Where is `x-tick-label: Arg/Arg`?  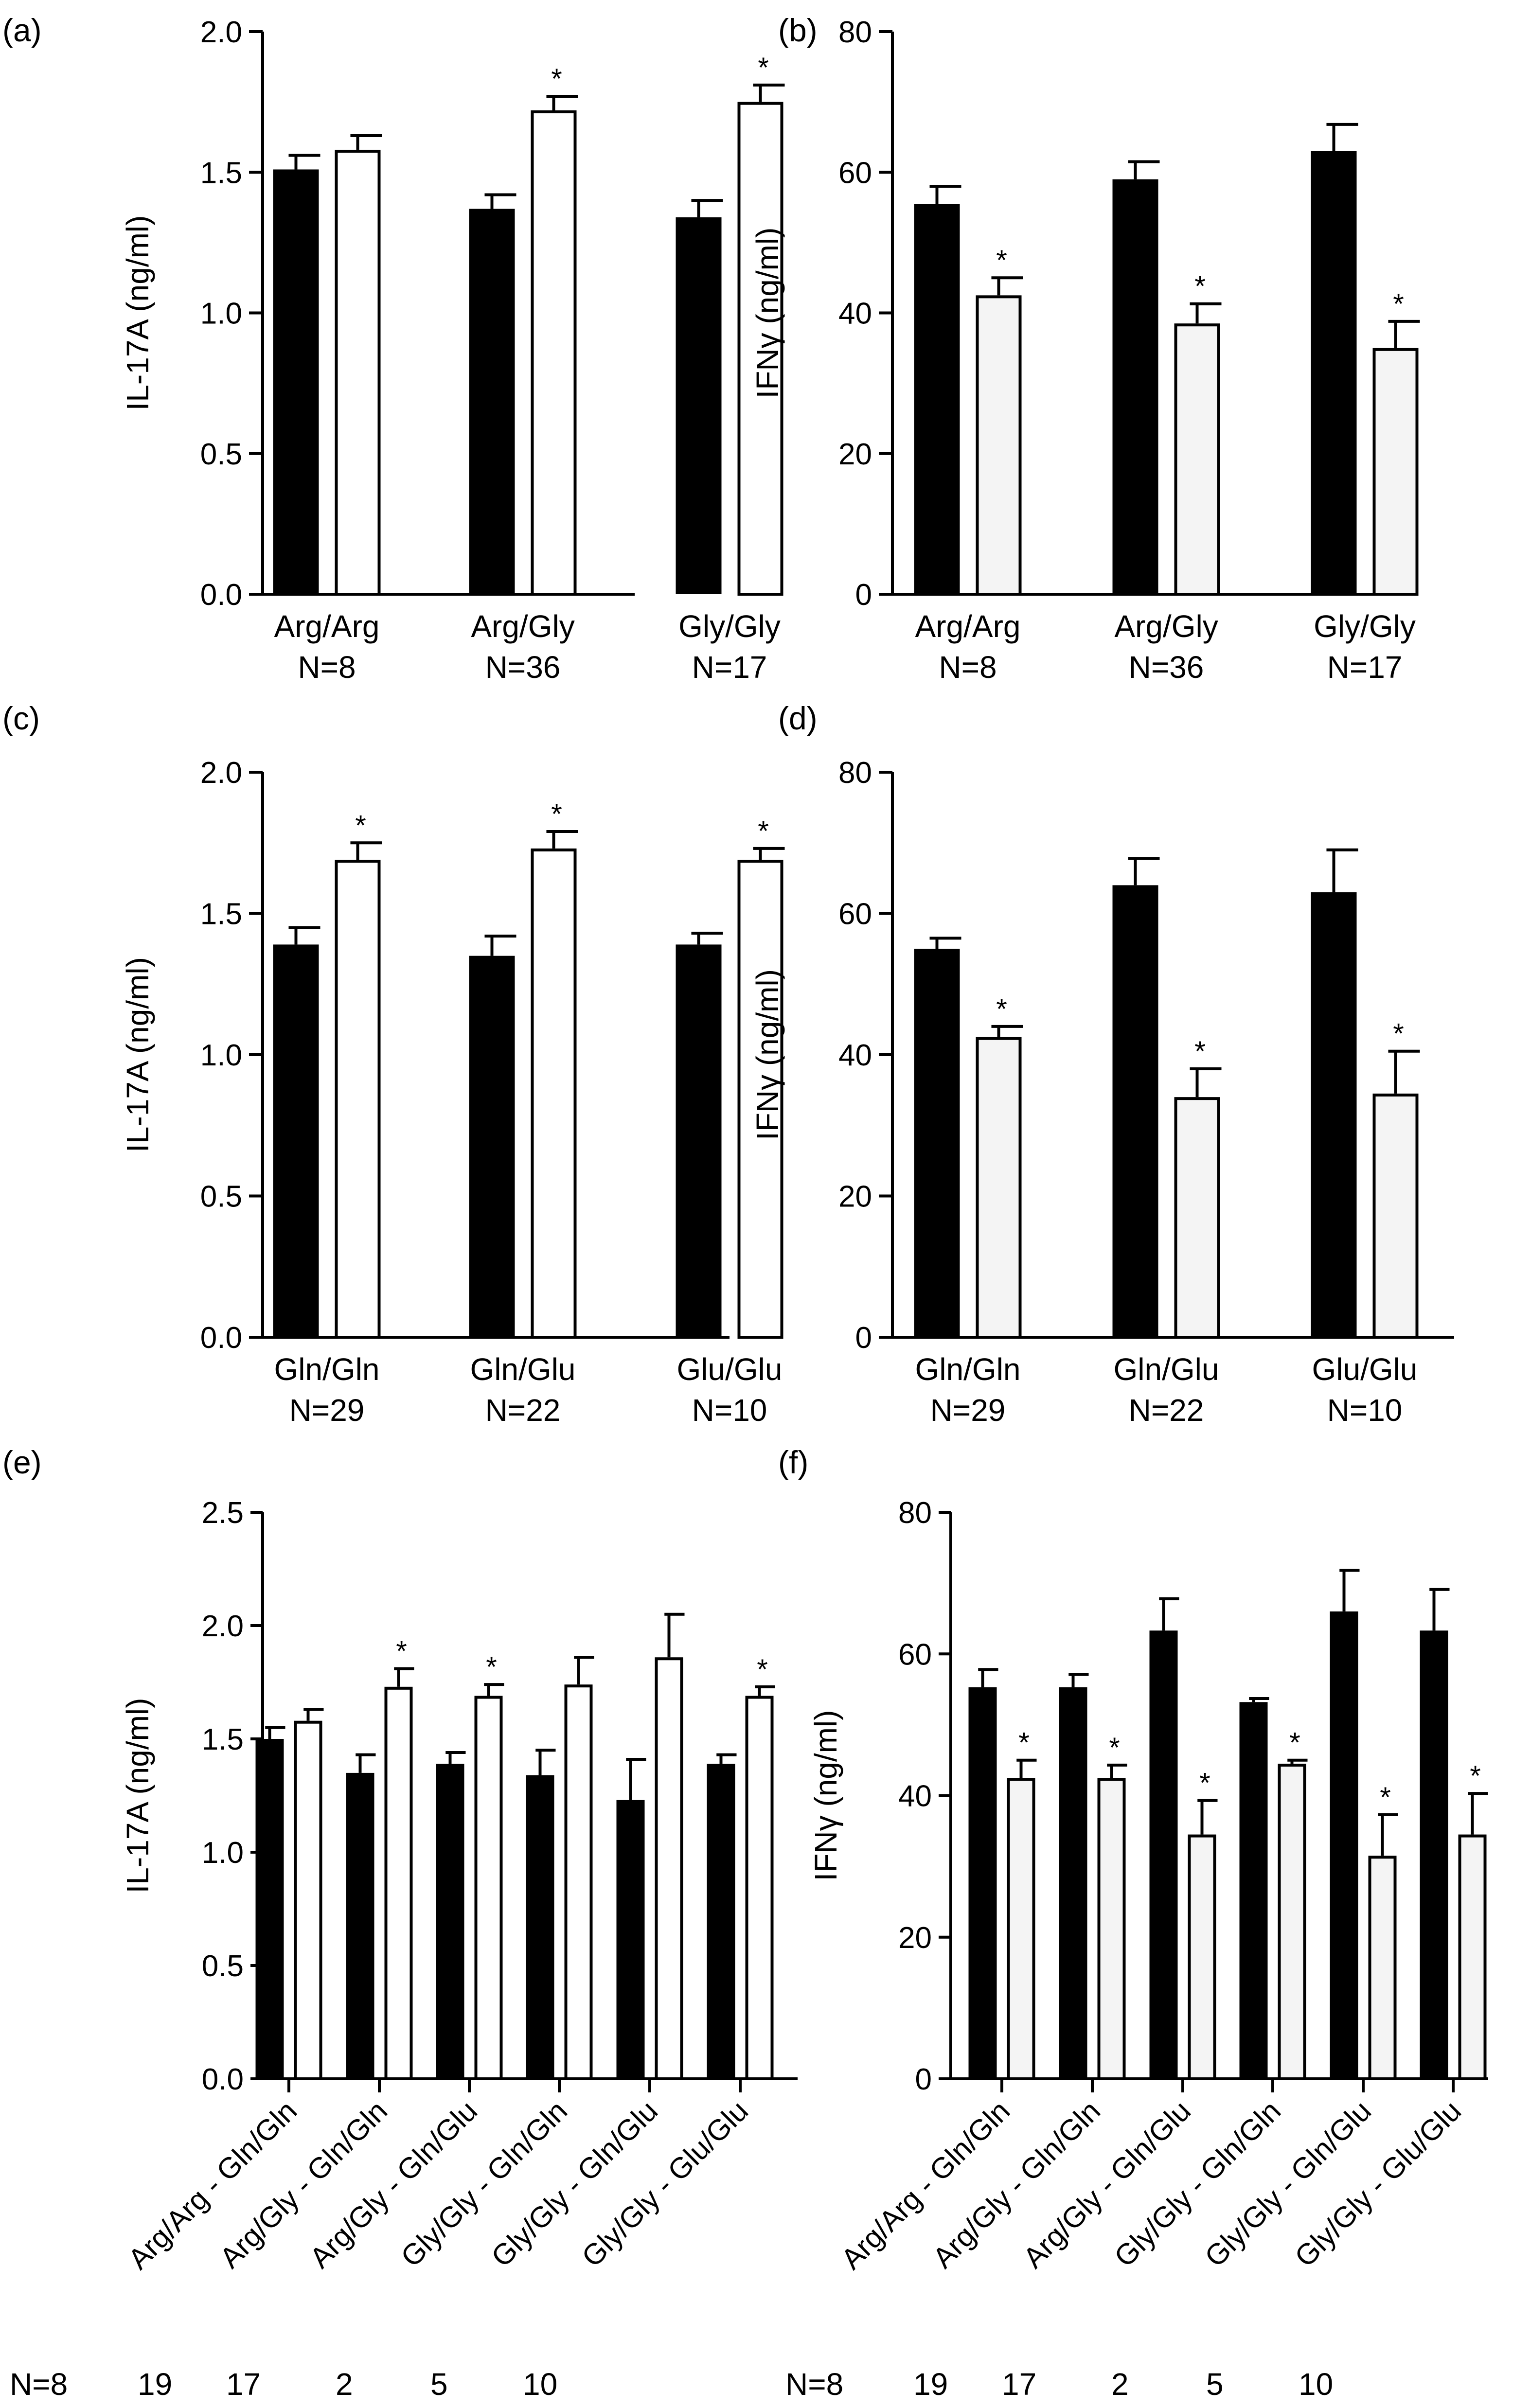 x-tick-label: Arg/Arg is located at coordinates (327, 626).